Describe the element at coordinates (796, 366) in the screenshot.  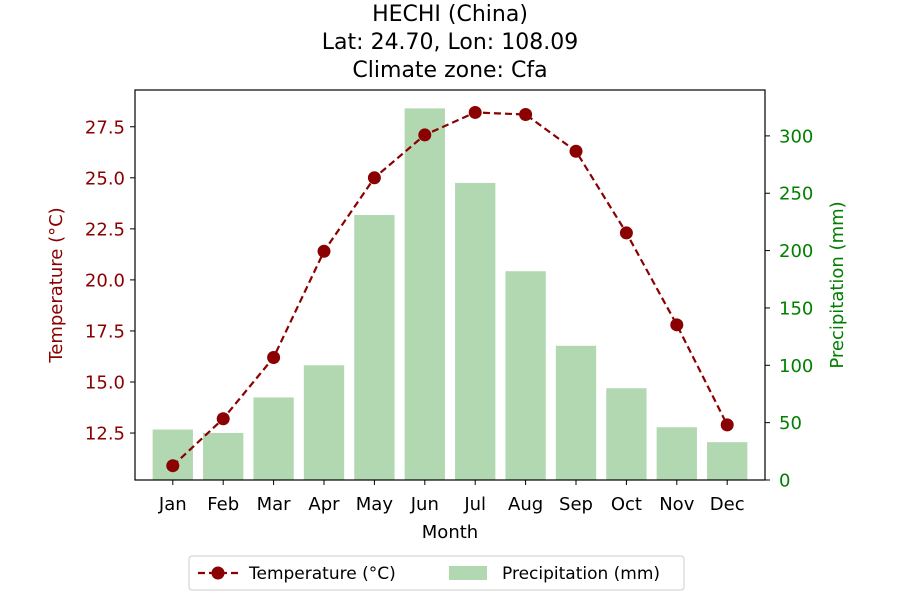
I see `y-right-tick-label: 100` at that location.